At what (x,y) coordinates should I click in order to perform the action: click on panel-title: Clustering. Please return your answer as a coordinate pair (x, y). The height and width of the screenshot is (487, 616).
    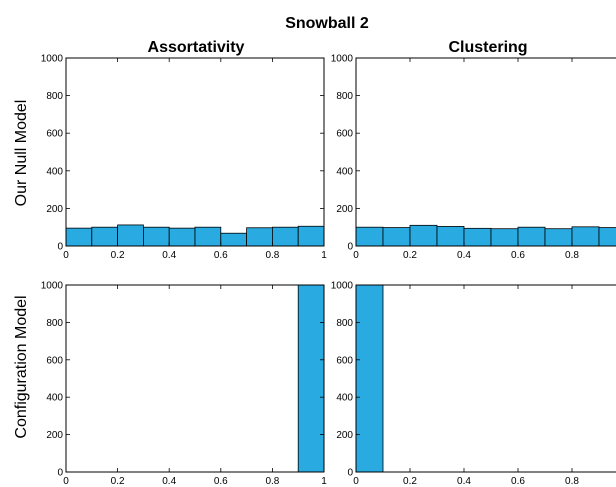
    Looking at the image, I should click on (487, 47).